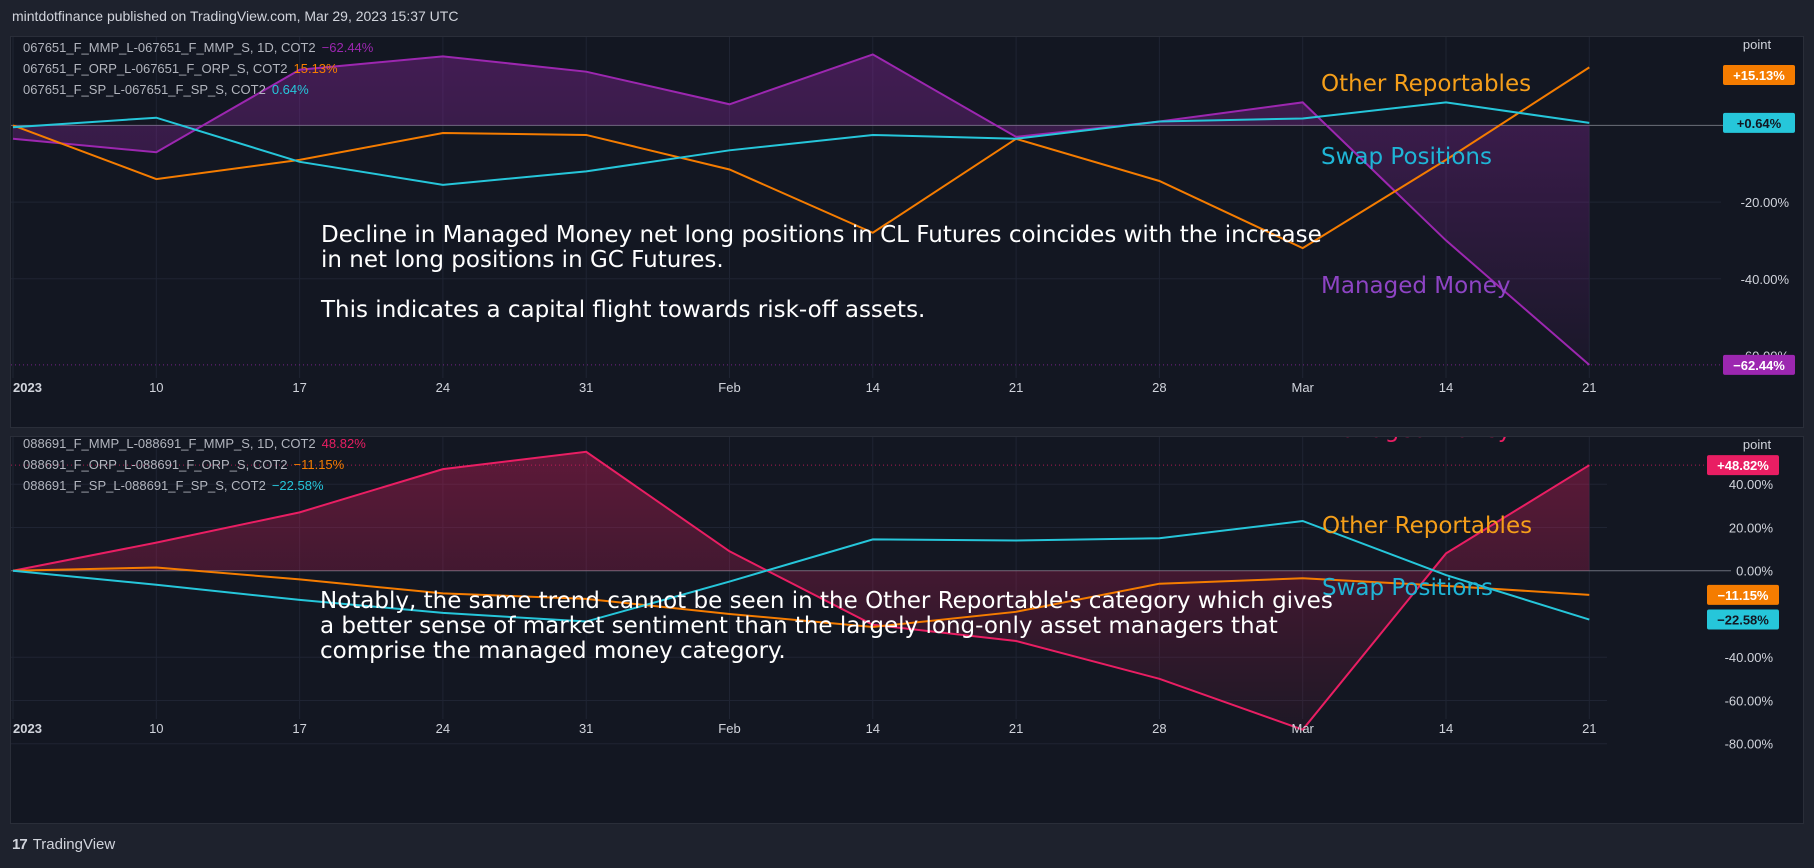 Image resolution: width=1814 pixels, height=868 pixels. I want to click on legend-series-name: 067651_F_MMP_L-067651_F_MMP_S, 1D, COT2, so click(169, 47).